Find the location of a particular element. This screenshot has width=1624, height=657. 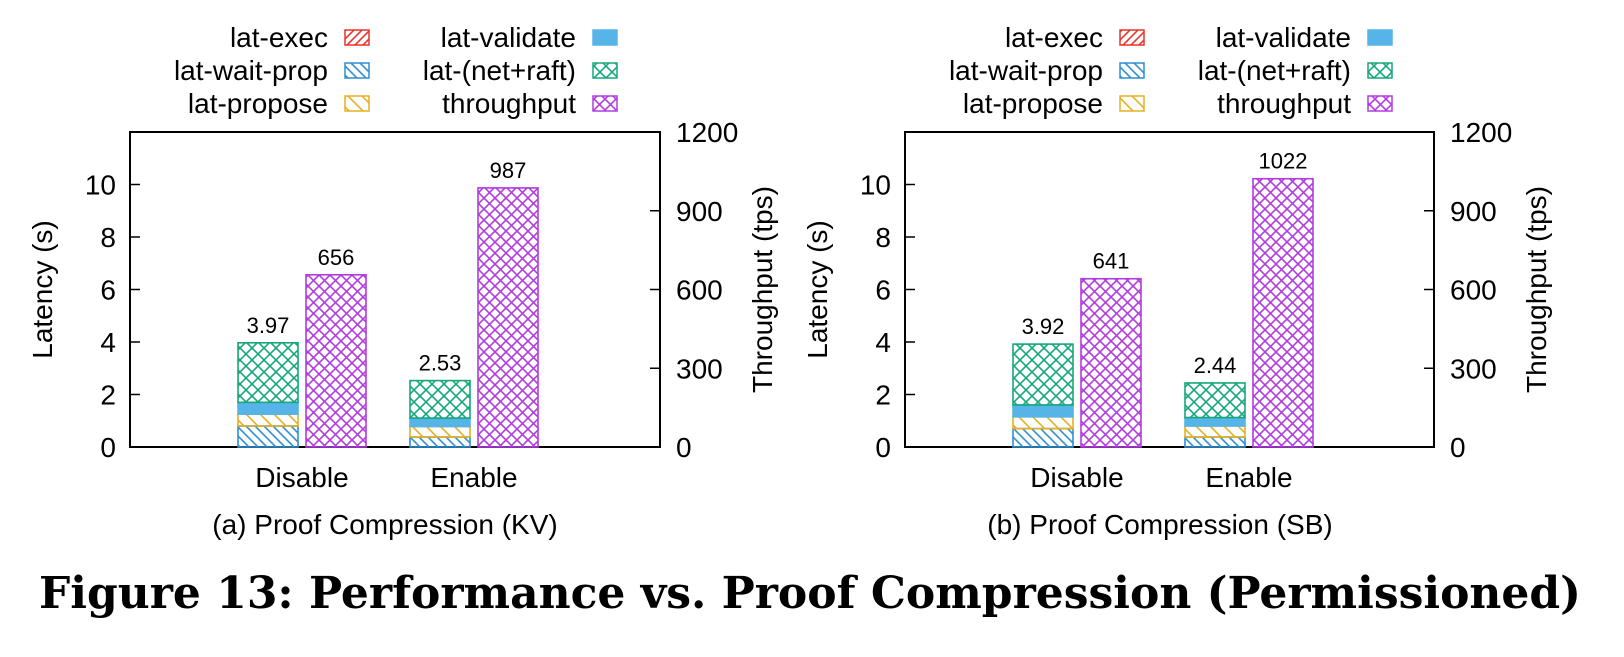

throughput-data-label: 1022 is located at coordinates (1283, 161).